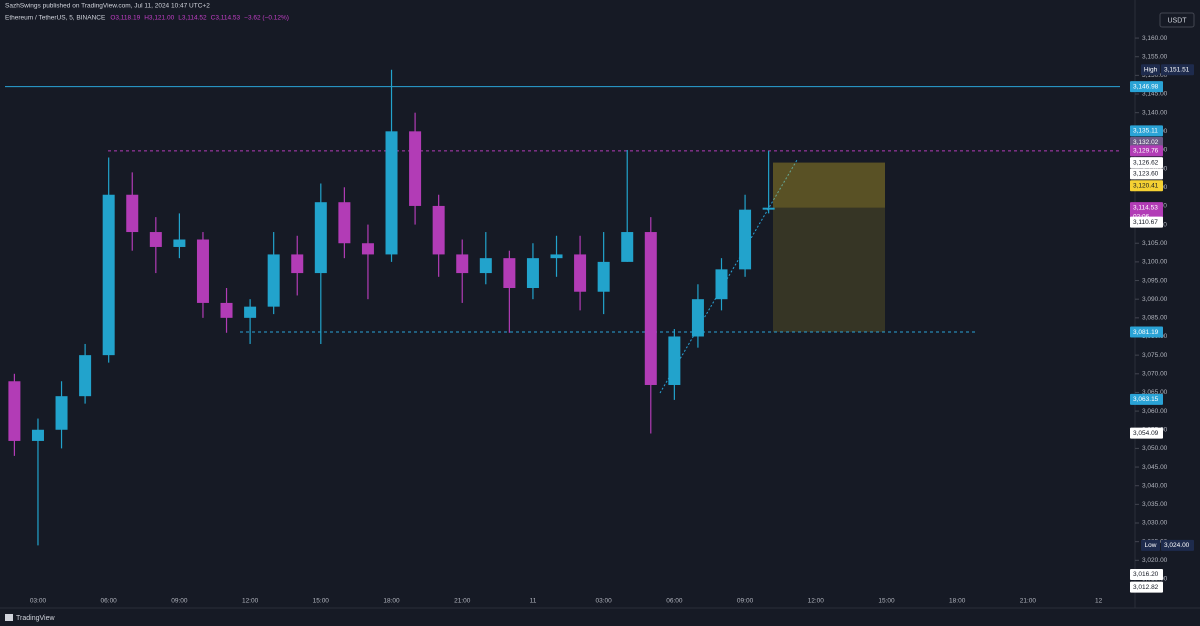 This screenshot has width=1200, height=626. What do you see at coordinates (55, 18) in the screenshot?
I see `symbol: Ethereum / TetherUS, 5, BINANCE` at bounding box center [55, 18].